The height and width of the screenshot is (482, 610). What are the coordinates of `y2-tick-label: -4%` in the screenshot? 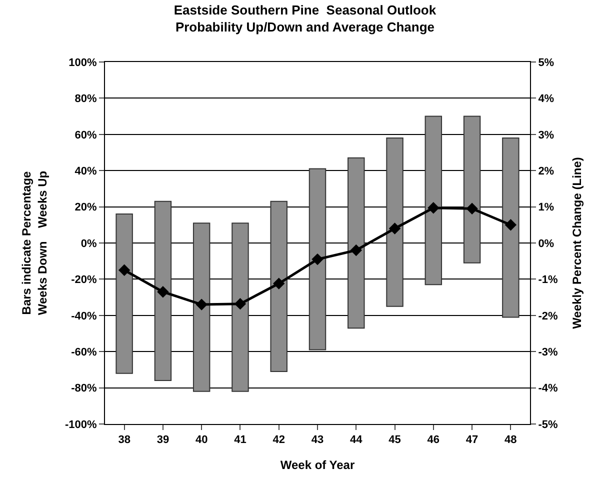 It's located at (548, 388).